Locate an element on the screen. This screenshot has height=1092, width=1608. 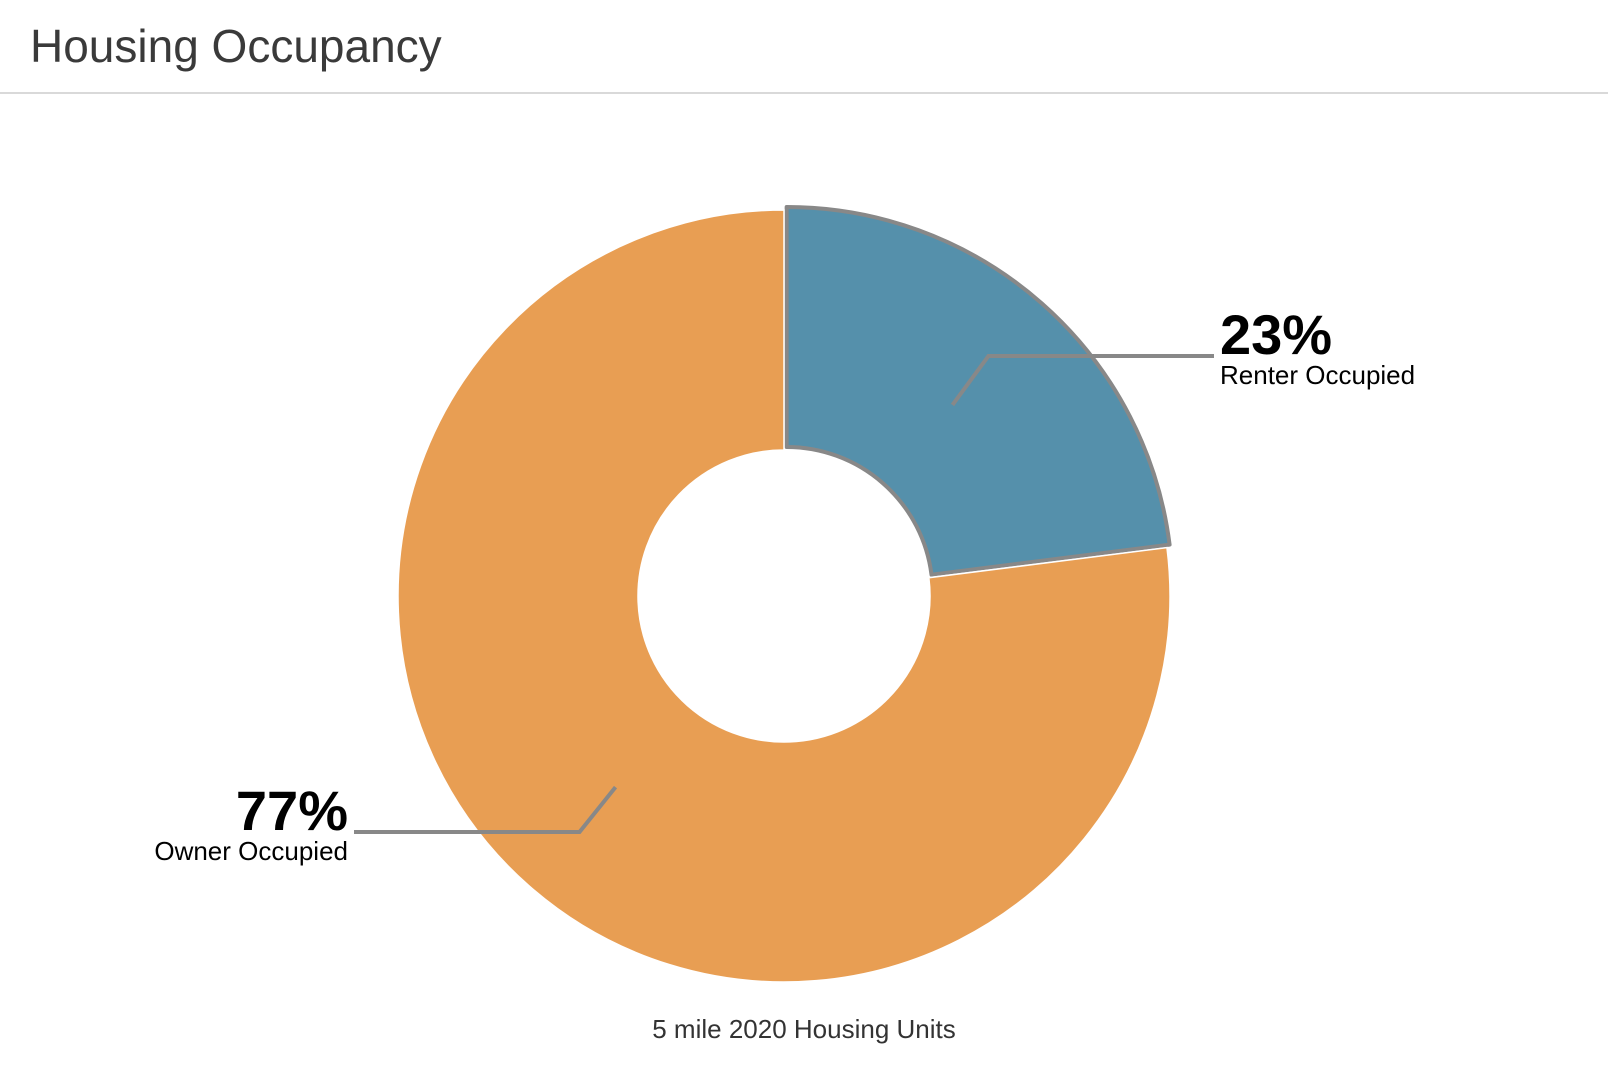
category-label-renter-occupied: Renter Occupied is located at coordinates (1317, 375).